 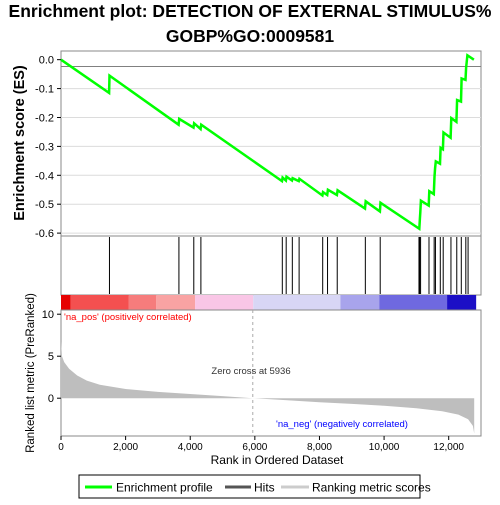 I want to click on metric-xtick-label: 10,000, so click(x=384, y=447).